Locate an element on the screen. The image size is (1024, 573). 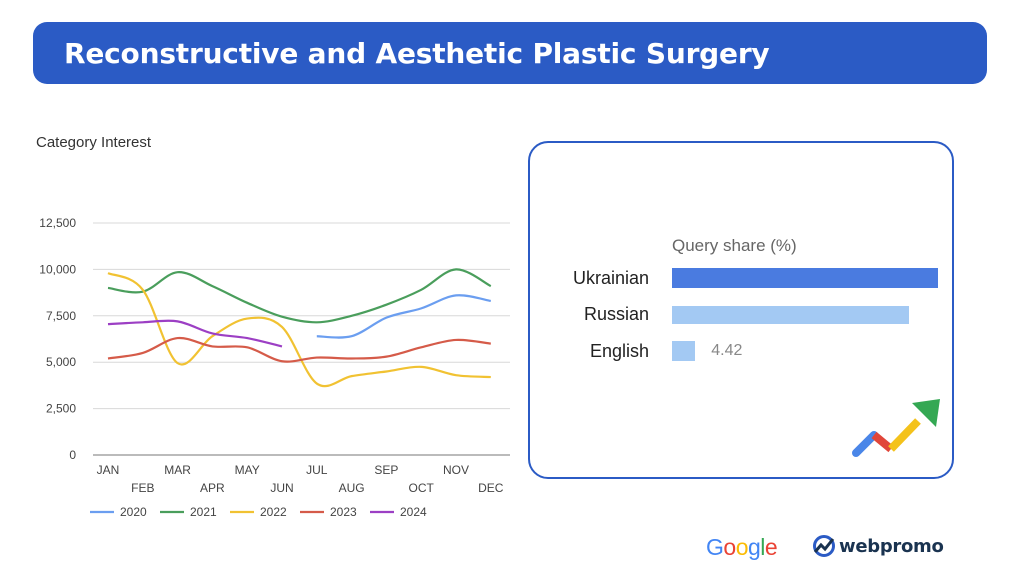
x-tick-label: DEC is located at coordinates (491, 488).